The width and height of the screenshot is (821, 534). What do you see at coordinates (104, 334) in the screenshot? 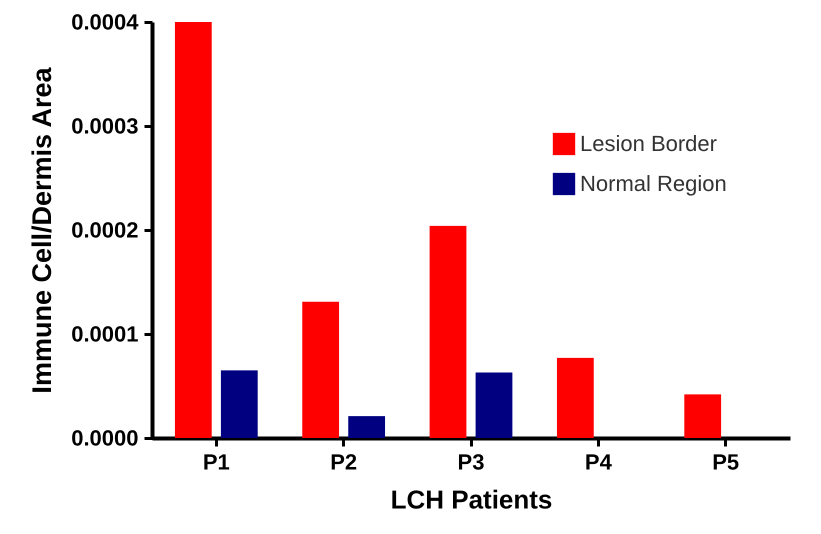
I see `y-tick-label: 0.0001` at bounding box center [104, 334].